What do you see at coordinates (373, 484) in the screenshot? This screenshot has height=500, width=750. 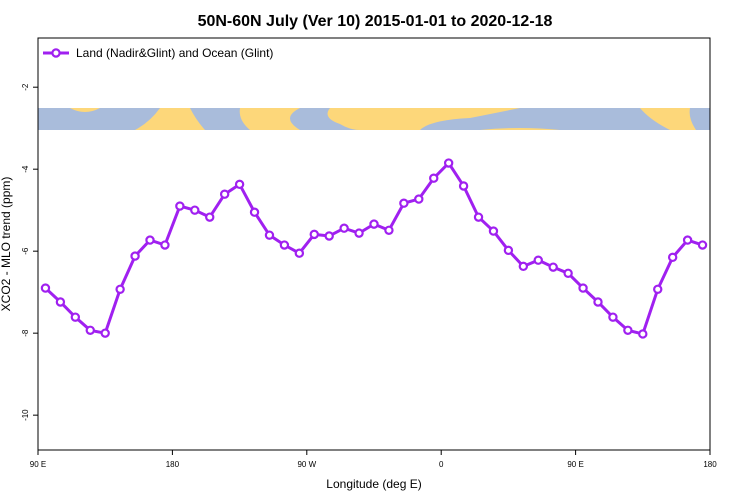 I see `x-axis-label: Longitude (deg E)` at bounding box center [373, 484].